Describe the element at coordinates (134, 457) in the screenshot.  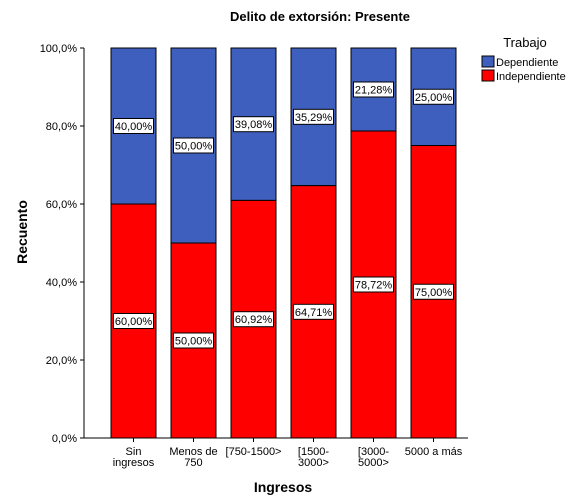
I see `x-tick-label: Sin ingresos` at that location.